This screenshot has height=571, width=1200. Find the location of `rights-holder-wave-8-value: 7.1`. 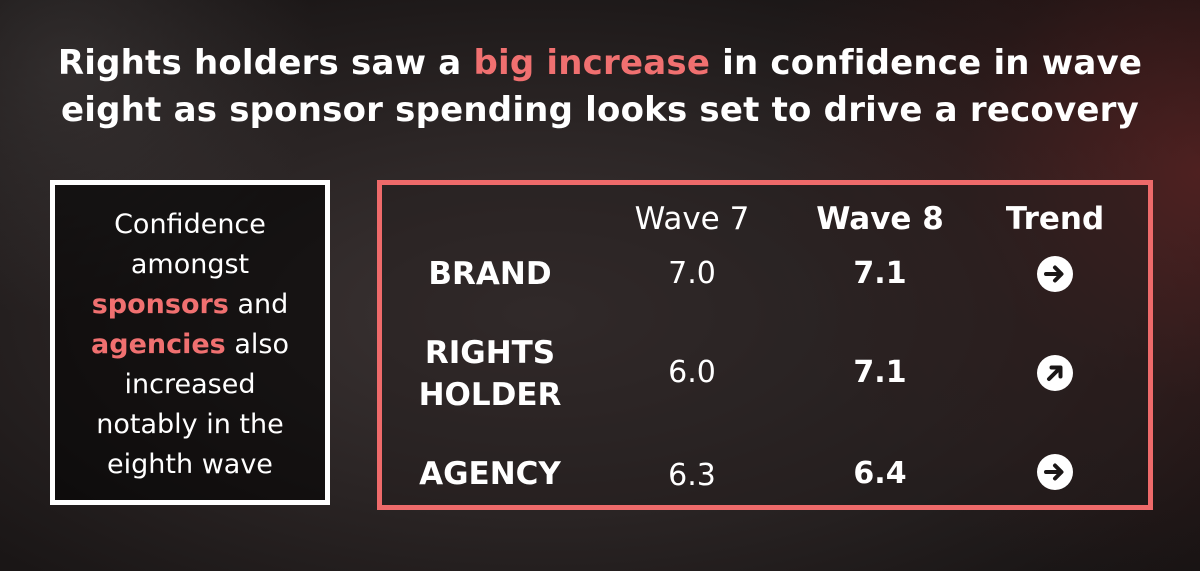

rights-holder-wave-8-value: 7.1 is located at coordinates (880, 372).